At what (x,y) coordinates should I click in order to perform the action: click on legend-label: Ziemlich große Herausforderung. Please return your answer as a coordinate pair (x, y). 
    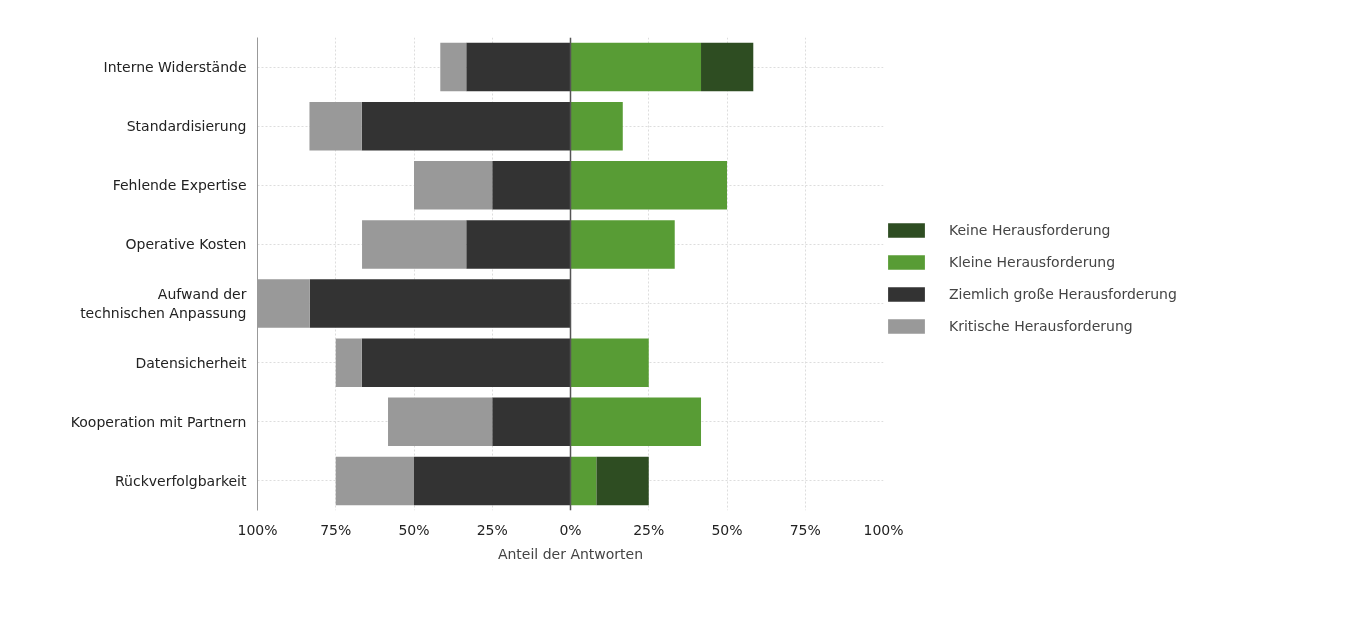
    Looking at the image, I should click on (1063, 294).